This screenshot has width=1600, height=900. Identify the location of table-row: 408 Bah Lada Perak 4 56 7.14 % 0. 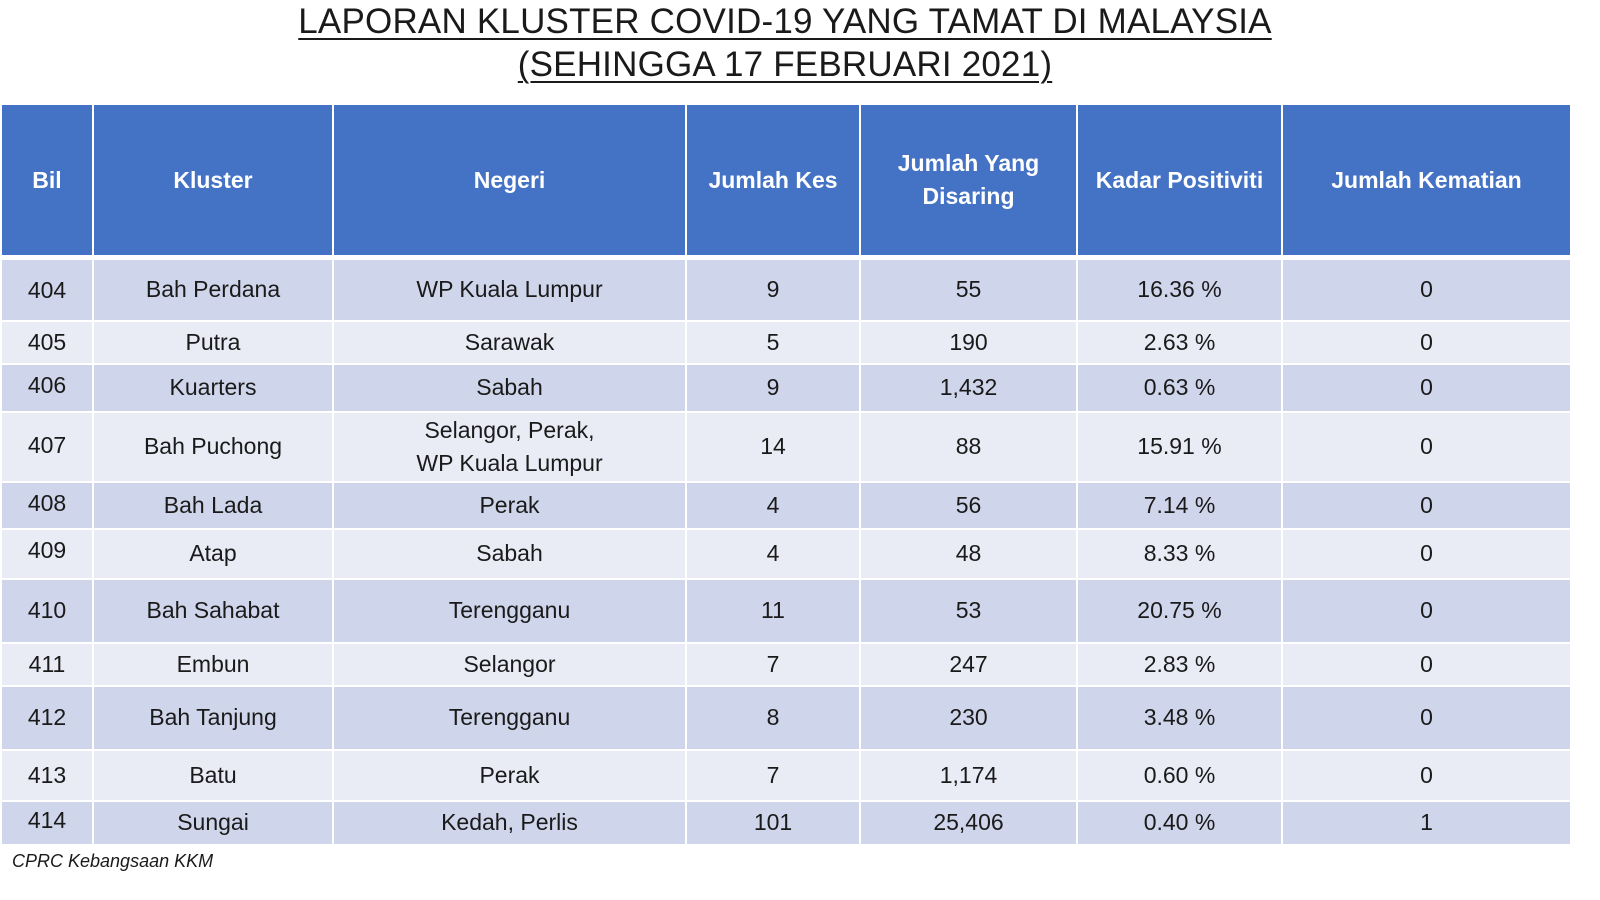
(786, 505).